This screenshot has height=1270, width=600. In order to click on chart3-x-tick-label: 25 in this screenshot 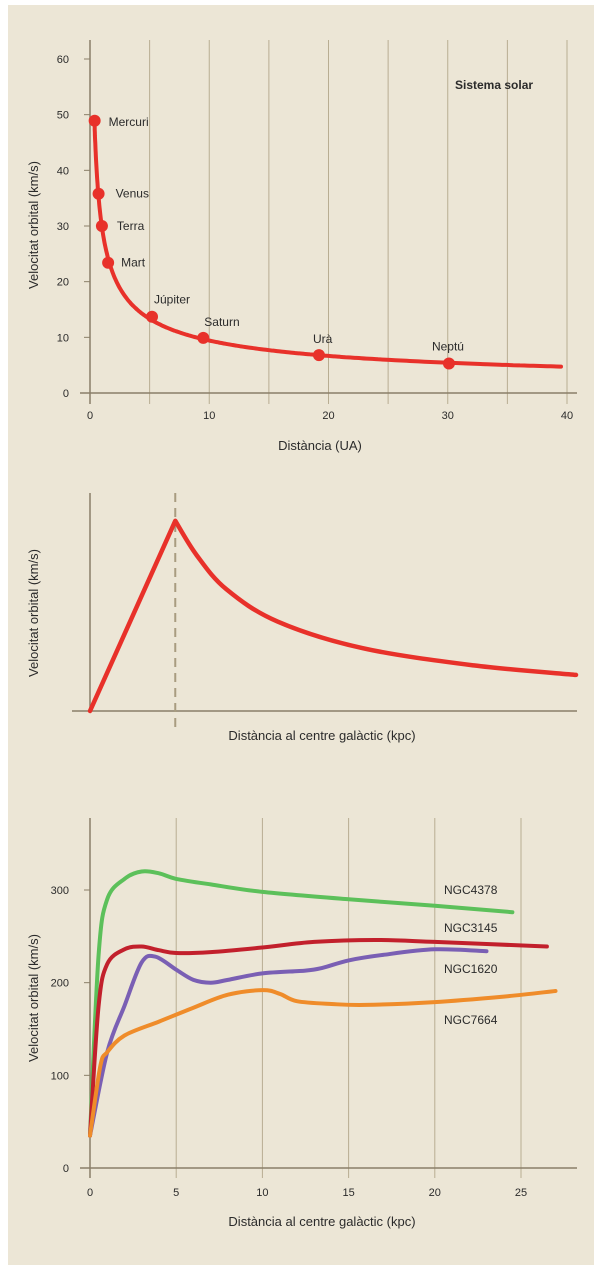, I will do `click(521, 1193)`.